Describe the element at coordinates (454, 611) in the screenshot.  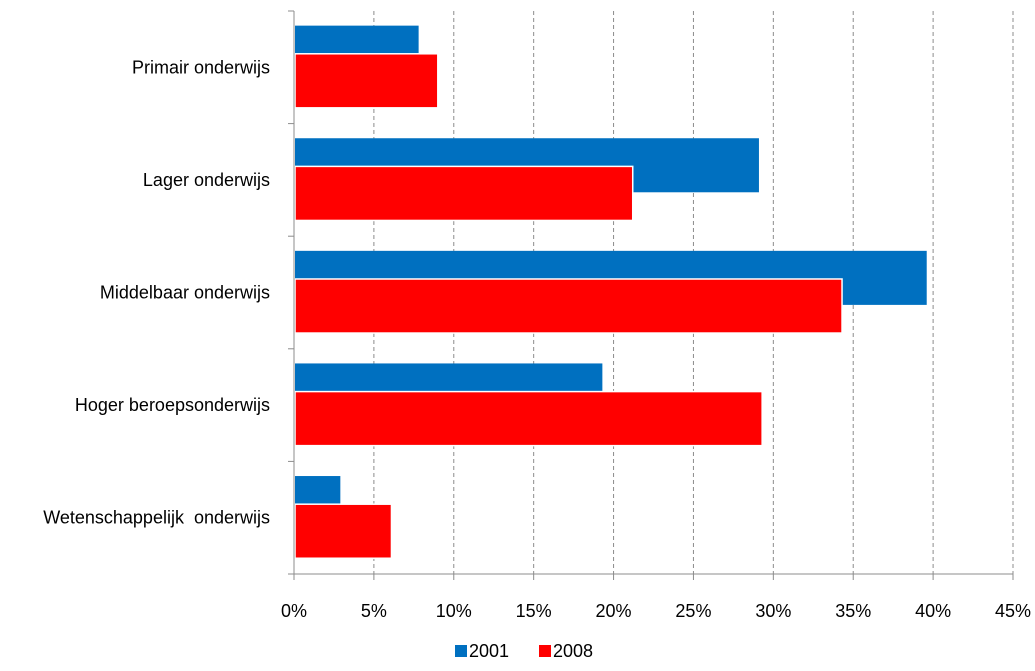
I see `x-tick-label: 10%` at that location.